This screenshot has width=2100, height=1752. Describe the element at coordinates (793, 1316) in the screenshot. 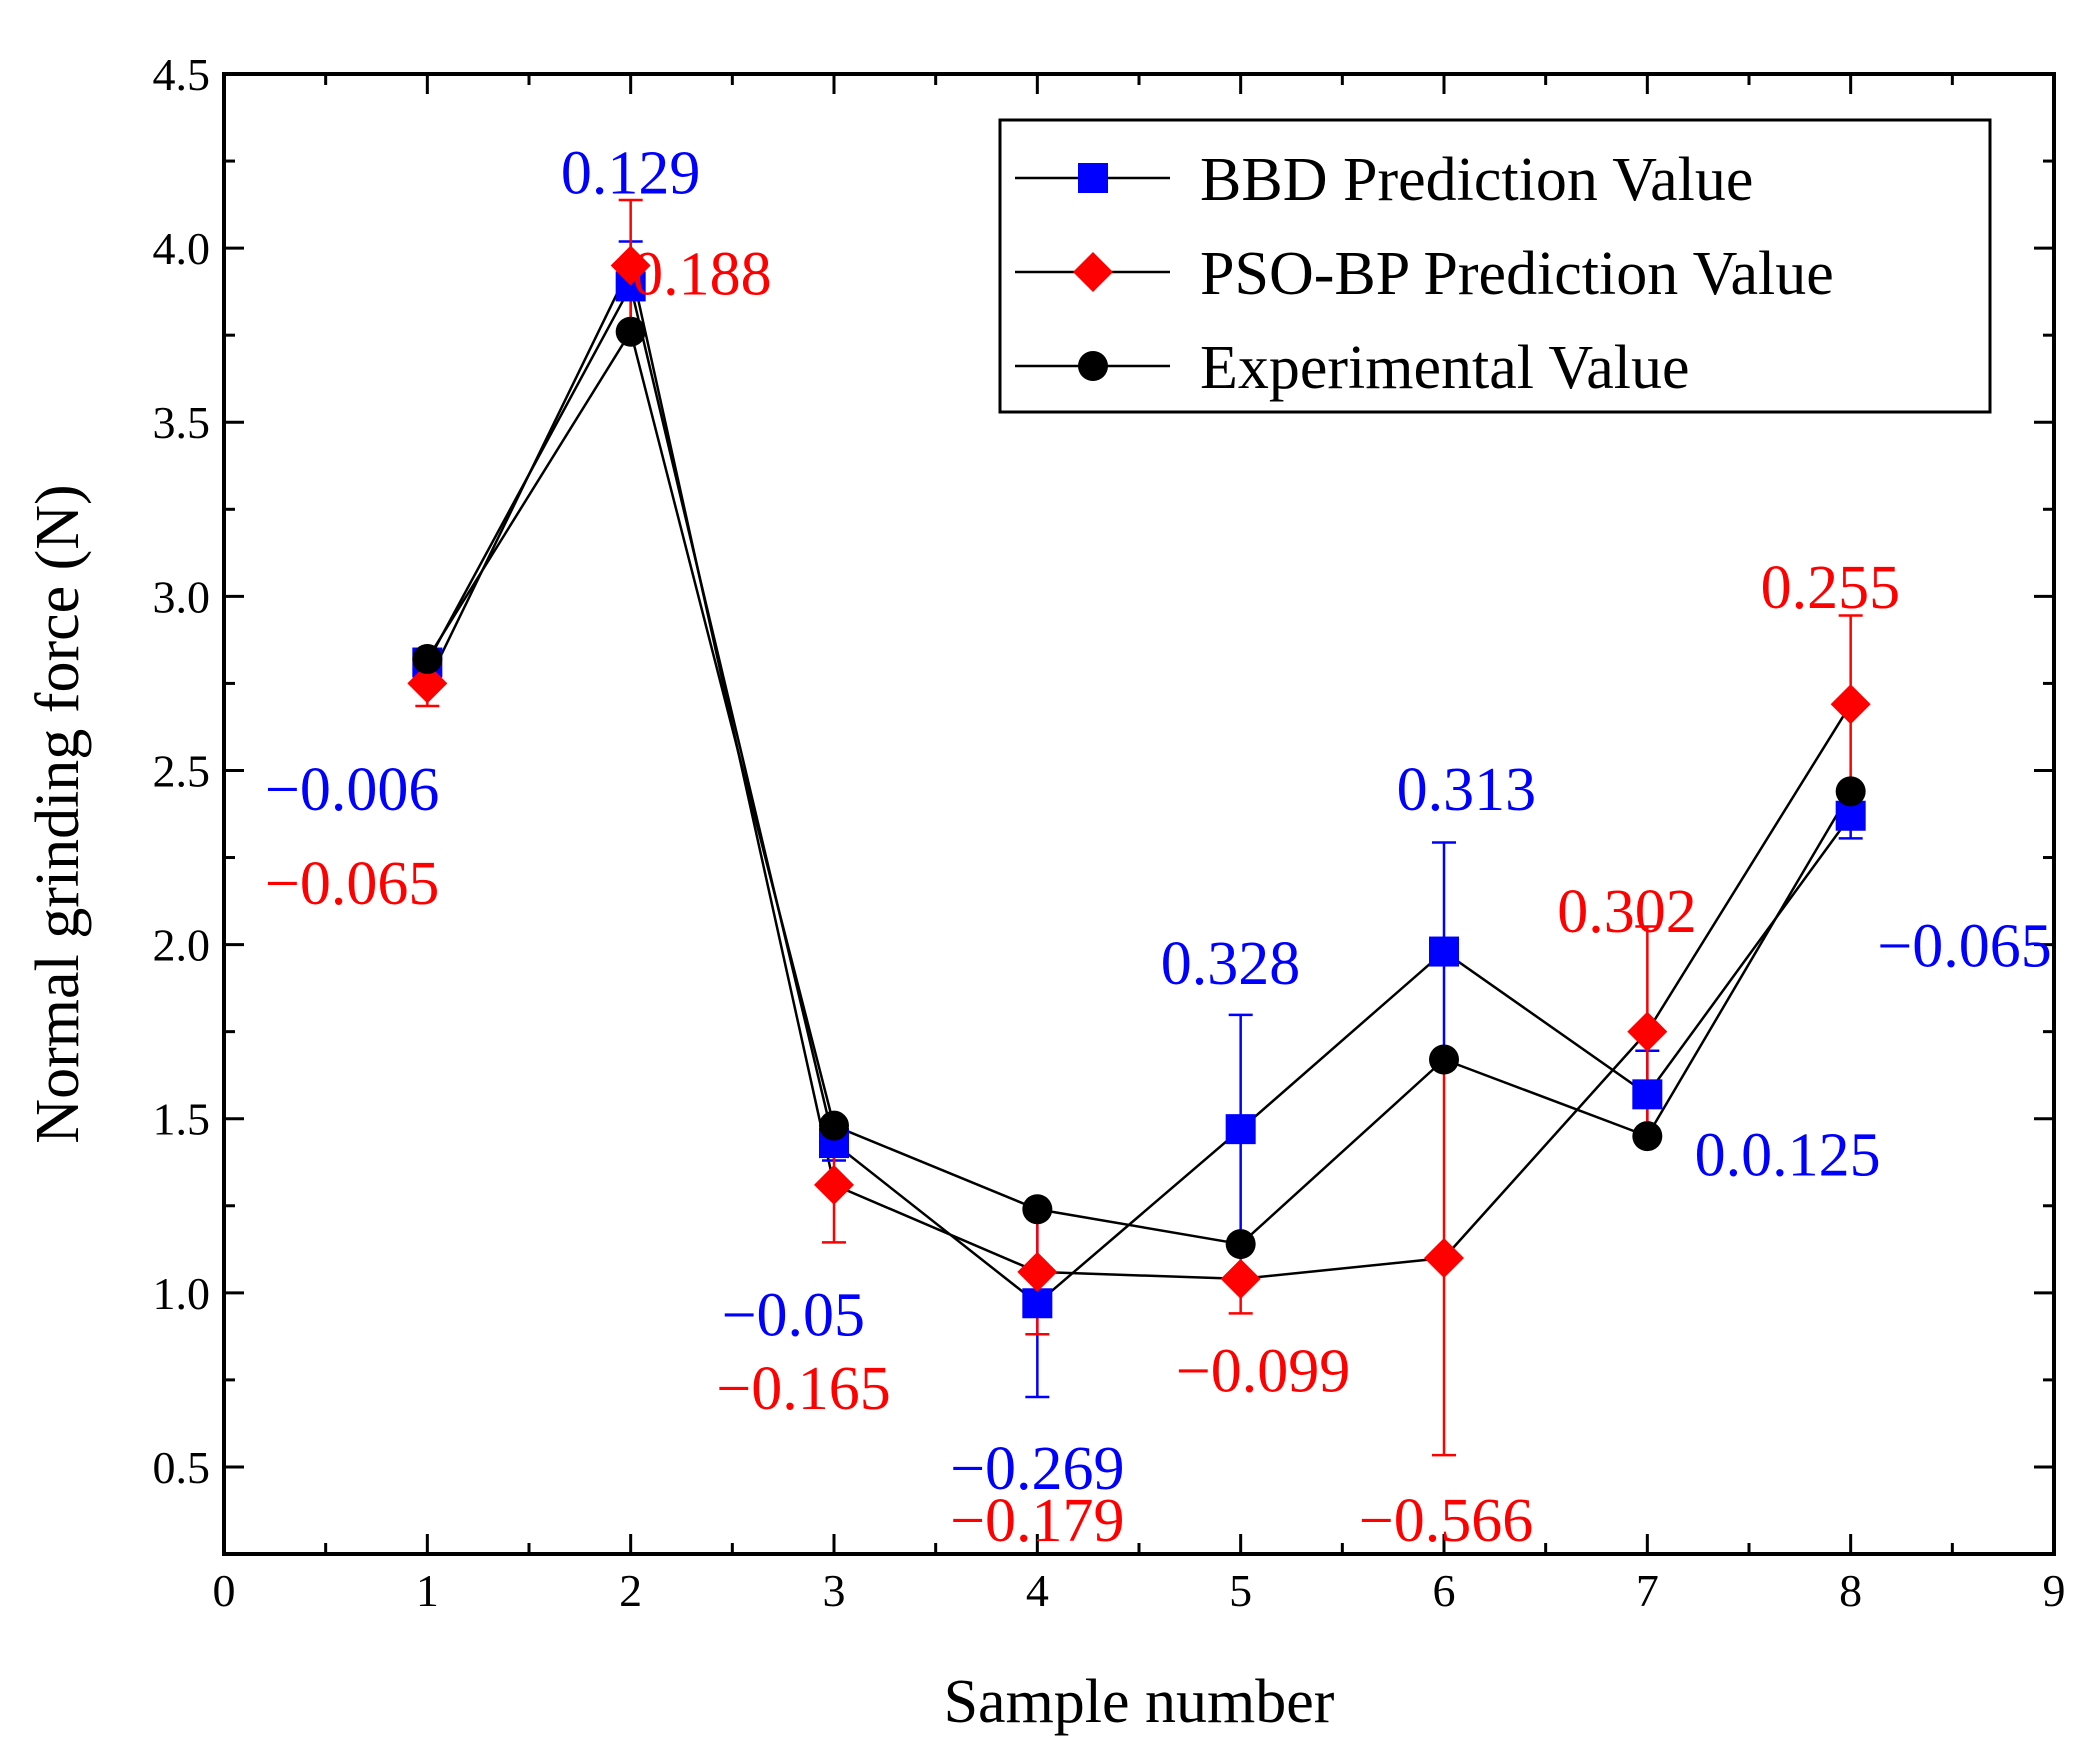

I see `error-annotation: −0.05` at that location.